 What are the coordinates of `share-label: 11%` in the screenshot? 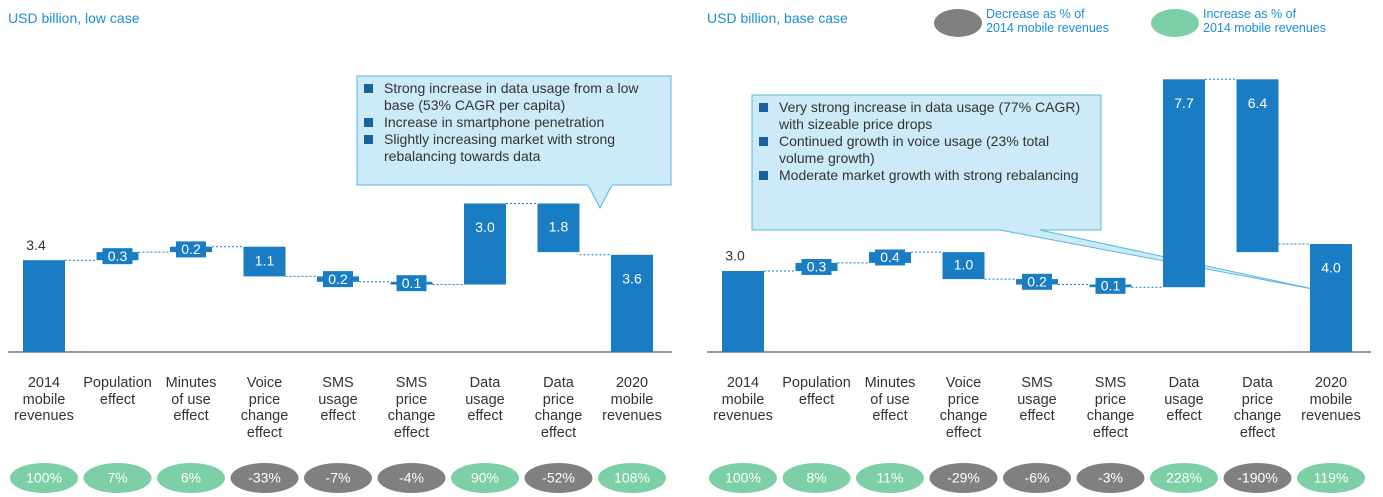 It's located at (890, 478).